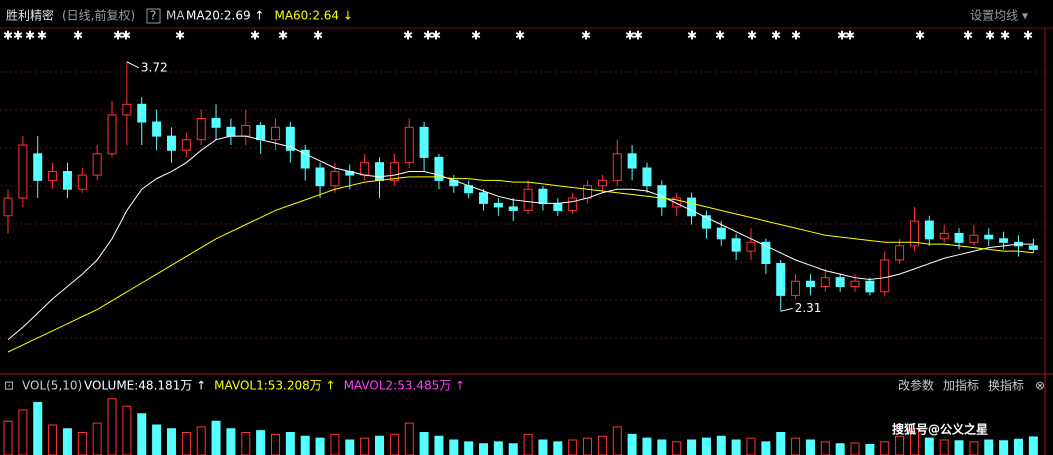  Describe the element at coordinates (9, 386) in the screenshot. I see `vol-help: ⊡` at that location.